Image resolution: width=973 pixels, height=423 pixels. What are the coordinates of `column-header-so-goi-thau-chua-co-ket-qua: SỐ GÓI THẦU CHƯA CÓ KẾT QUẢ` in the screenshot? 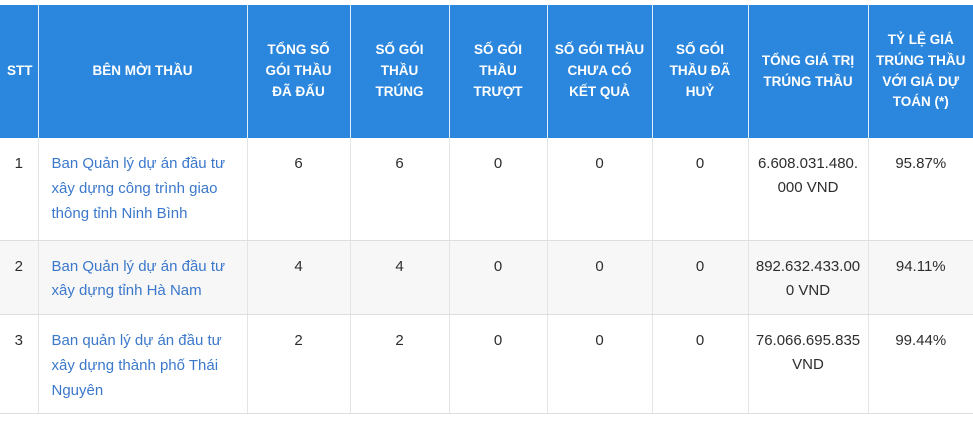 It's located at (599, 71).